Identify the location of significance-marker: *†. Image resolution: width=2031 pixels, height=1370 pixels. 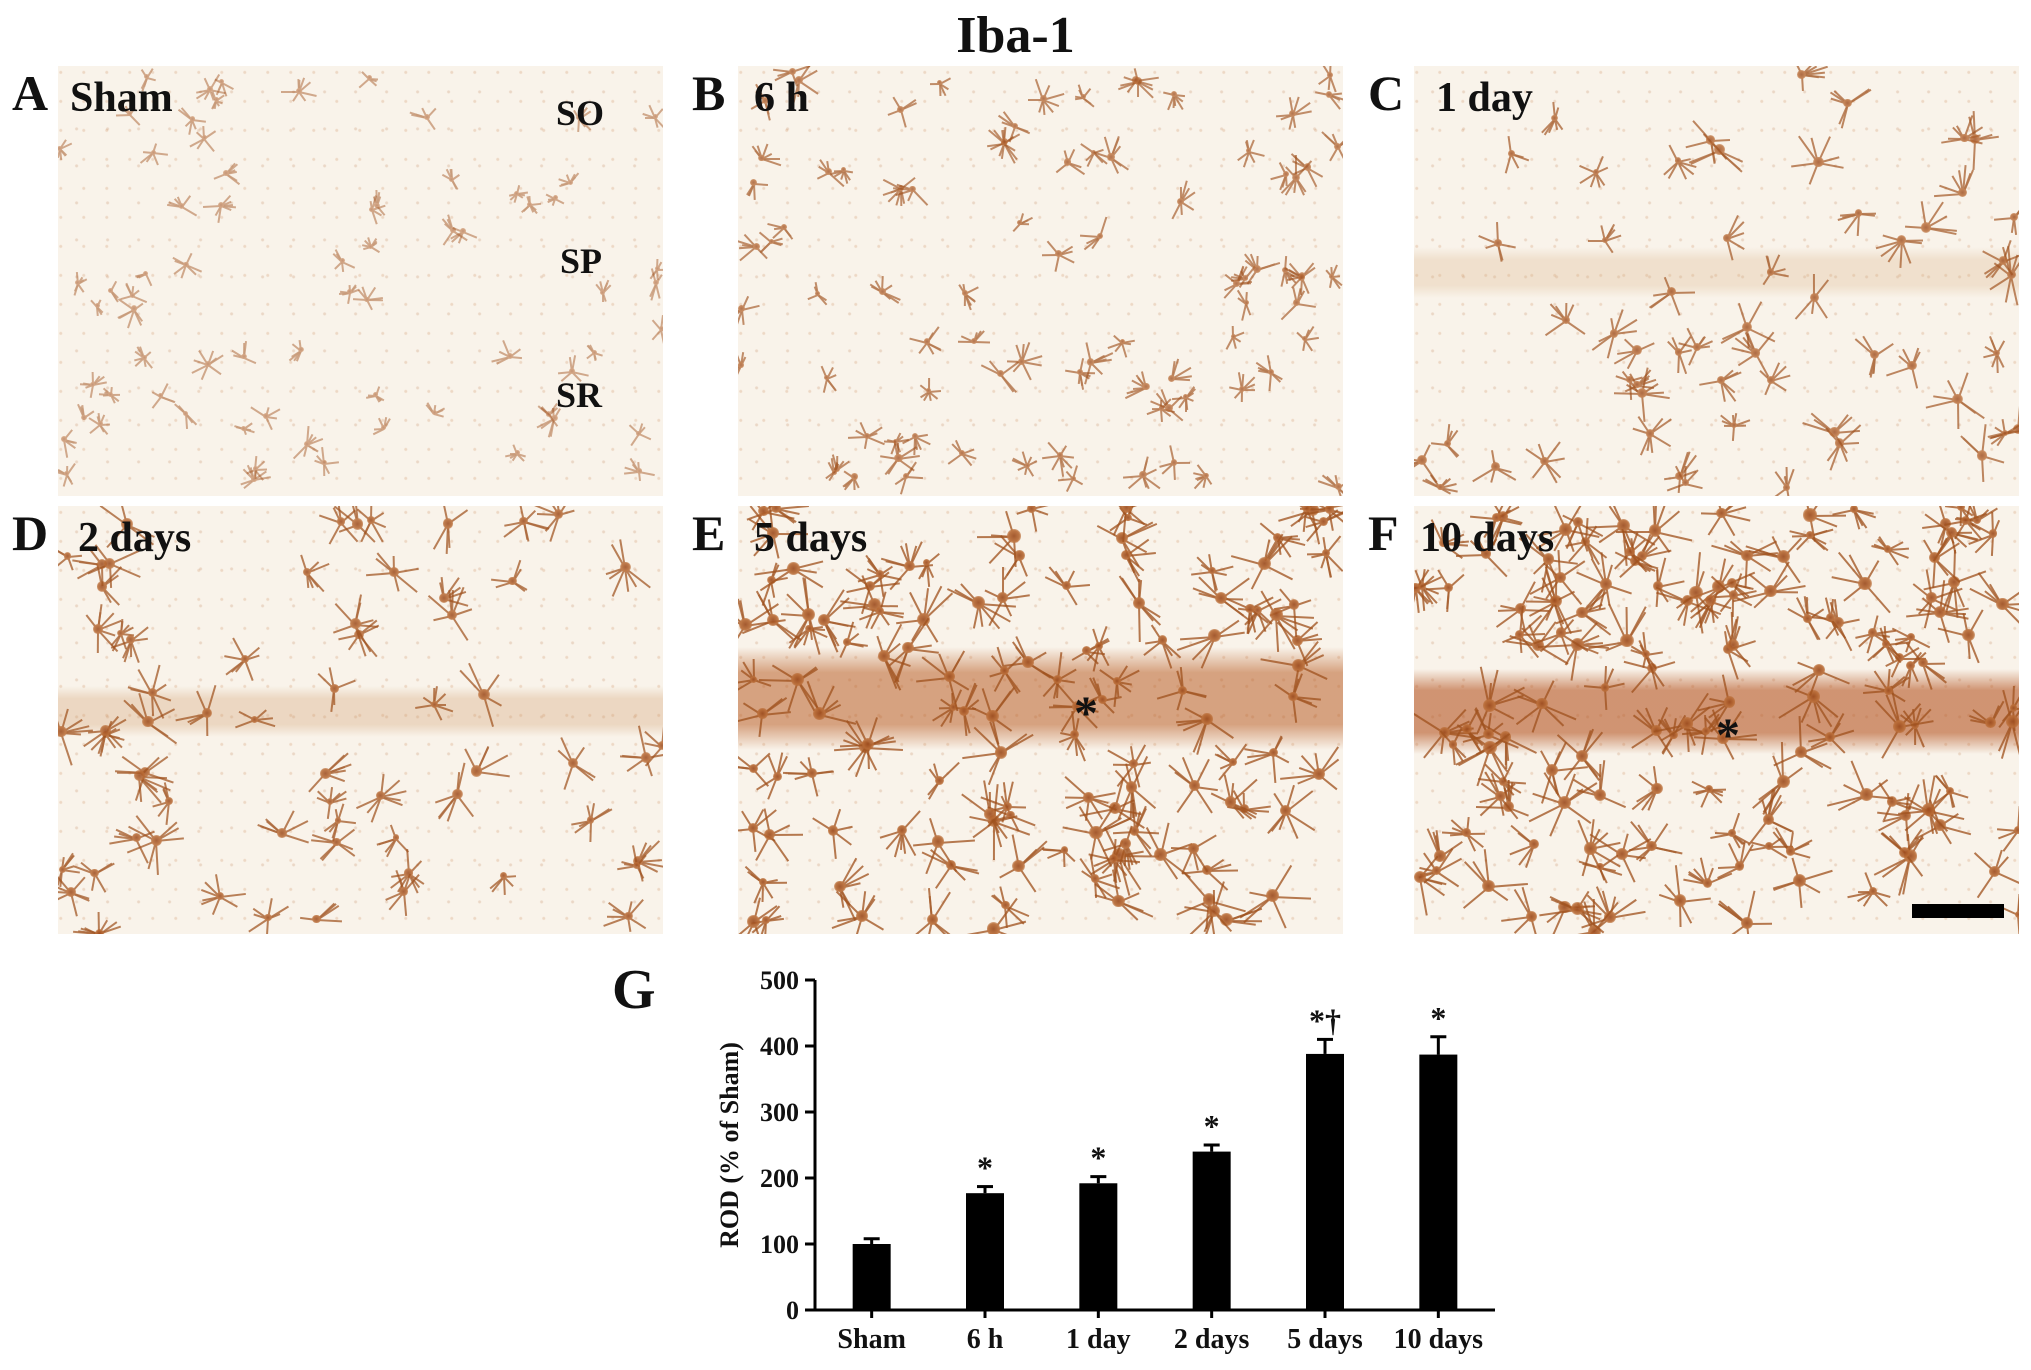
(1325, 1020).